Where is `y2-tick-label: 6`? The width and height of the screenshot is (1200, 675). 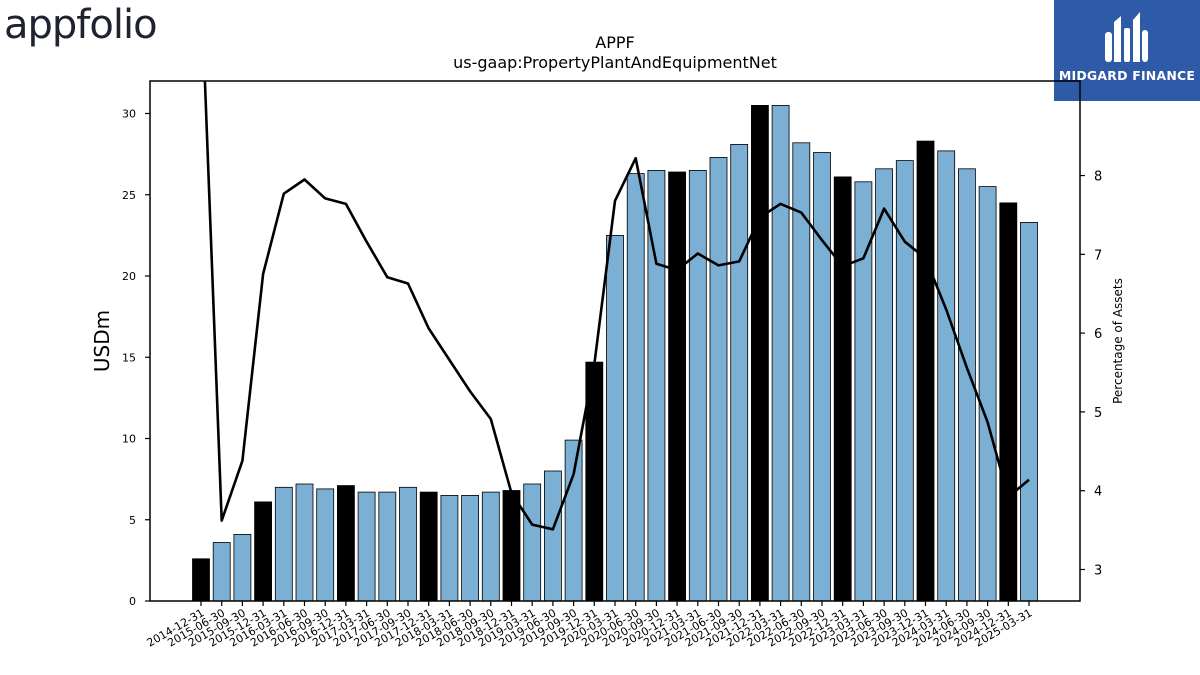 y2-tick-label: 6 is located at coordinates (1098, 334).